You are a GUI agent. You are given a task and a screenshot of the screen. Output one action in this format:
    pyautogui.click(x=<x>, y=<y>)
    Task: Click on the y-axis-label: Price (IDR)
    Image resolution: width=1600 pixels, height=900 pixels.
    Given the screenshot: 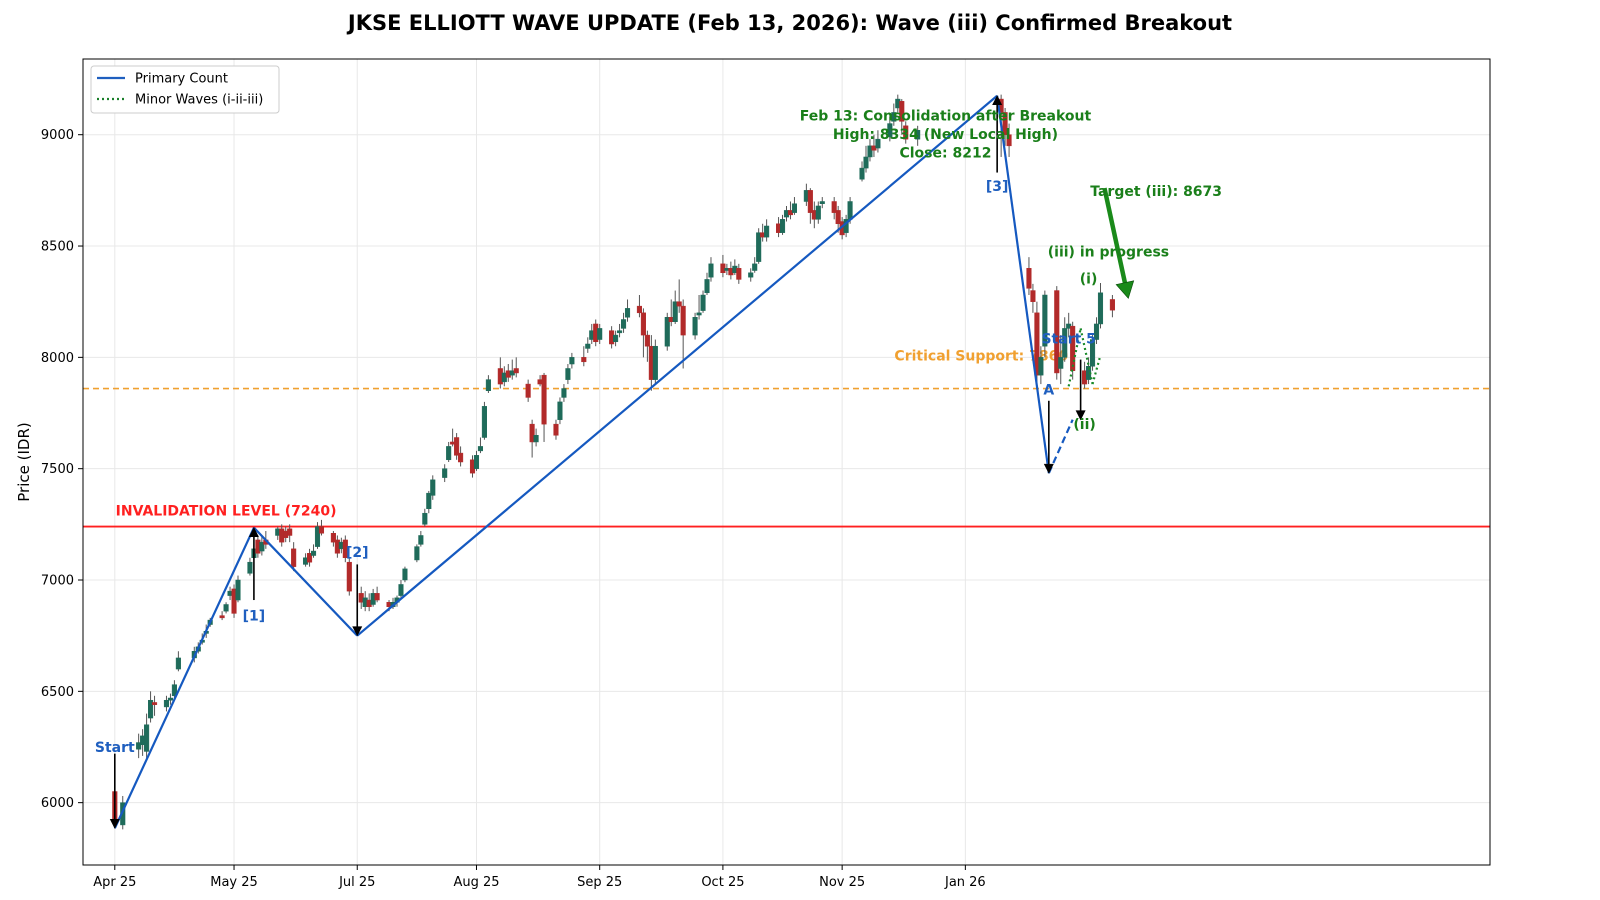 What is the action you would take?
    pyautogui.click(x=24, y=461)
    